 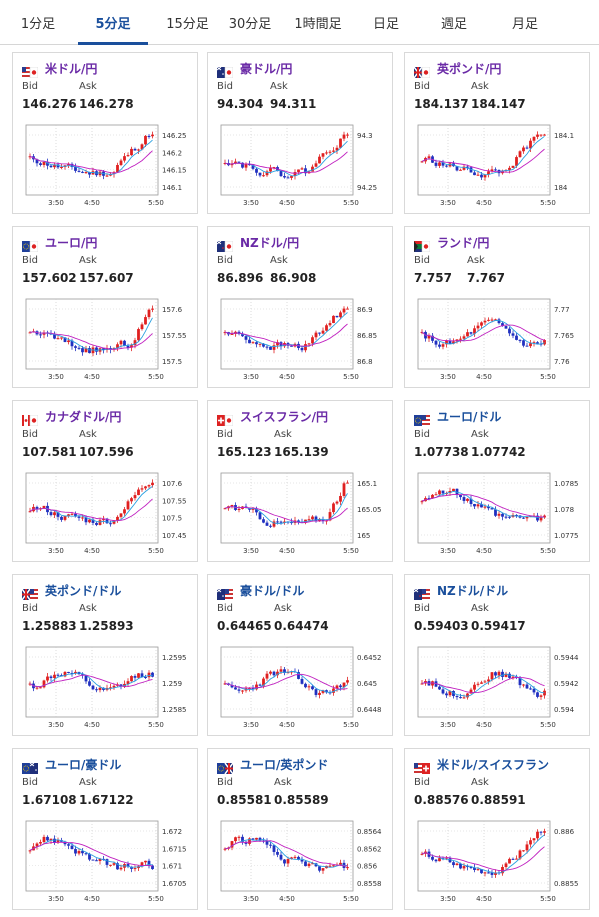 I want to click on pair-link: 豪ドル/ドル, so click(x=260, y=590).